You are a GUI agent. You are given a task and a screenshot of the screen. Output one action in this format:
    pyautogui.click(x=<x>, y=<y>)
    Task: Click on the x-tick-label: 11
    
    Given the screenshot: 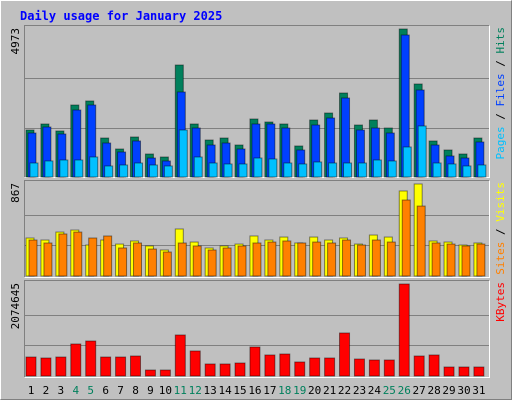 What is the action you would take?
    pyautogui.click(x=180, y=390)
    